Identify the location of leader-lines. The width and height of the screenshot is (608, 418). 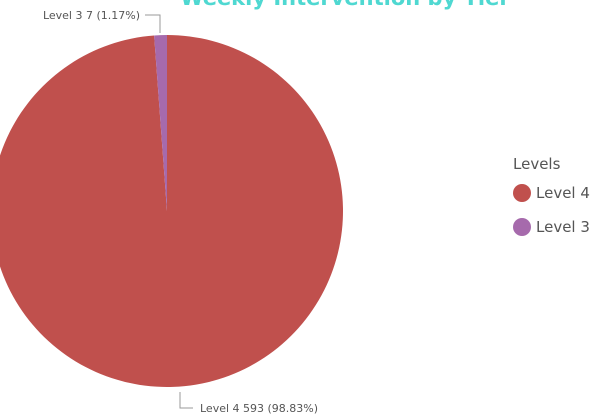
(169, 211).